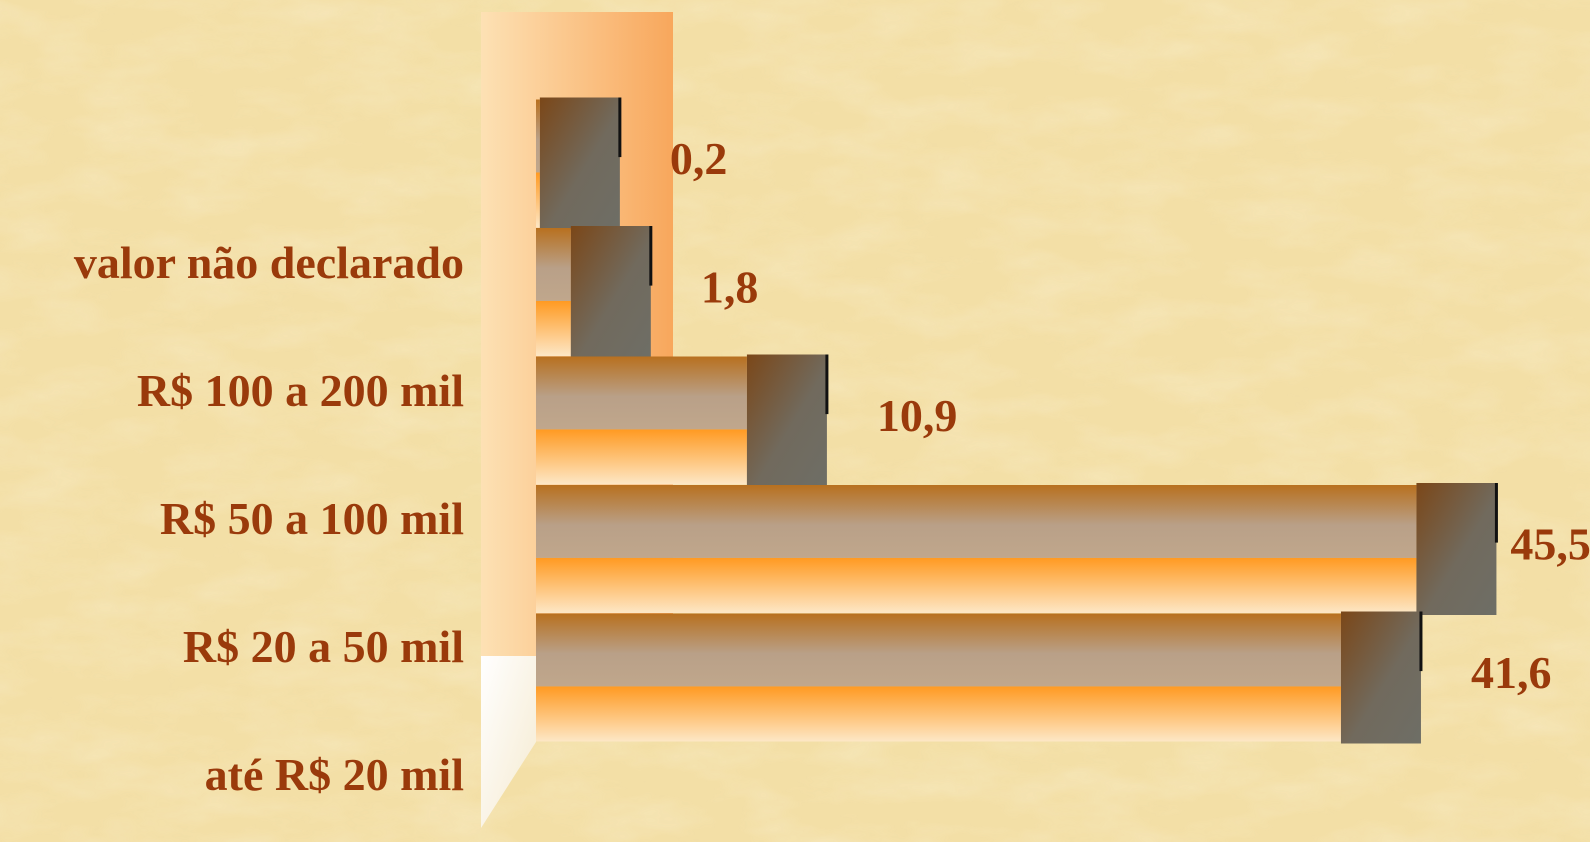  I want to click on category-label-3: R$ 50 a 100 mil, so click(312, 518).